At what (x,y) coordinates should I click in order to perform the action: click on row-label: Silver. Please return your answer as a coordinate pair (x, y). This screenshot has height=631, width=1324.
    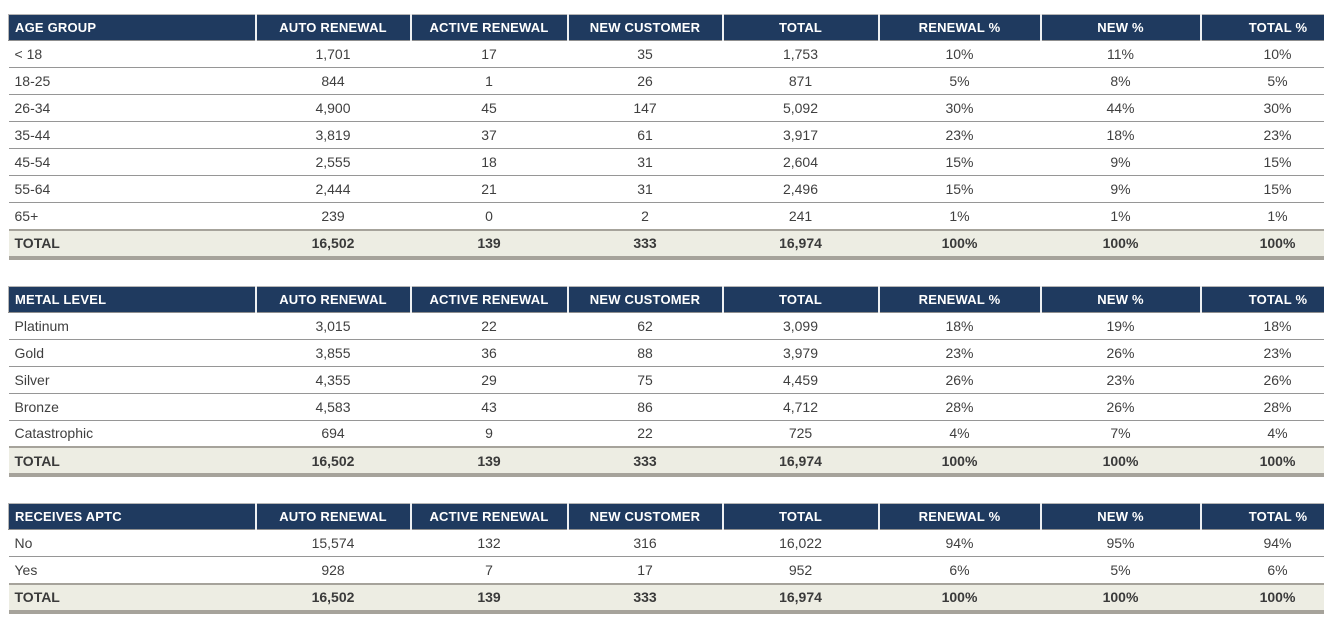
    Looking at the image, I should click on (132, 380).